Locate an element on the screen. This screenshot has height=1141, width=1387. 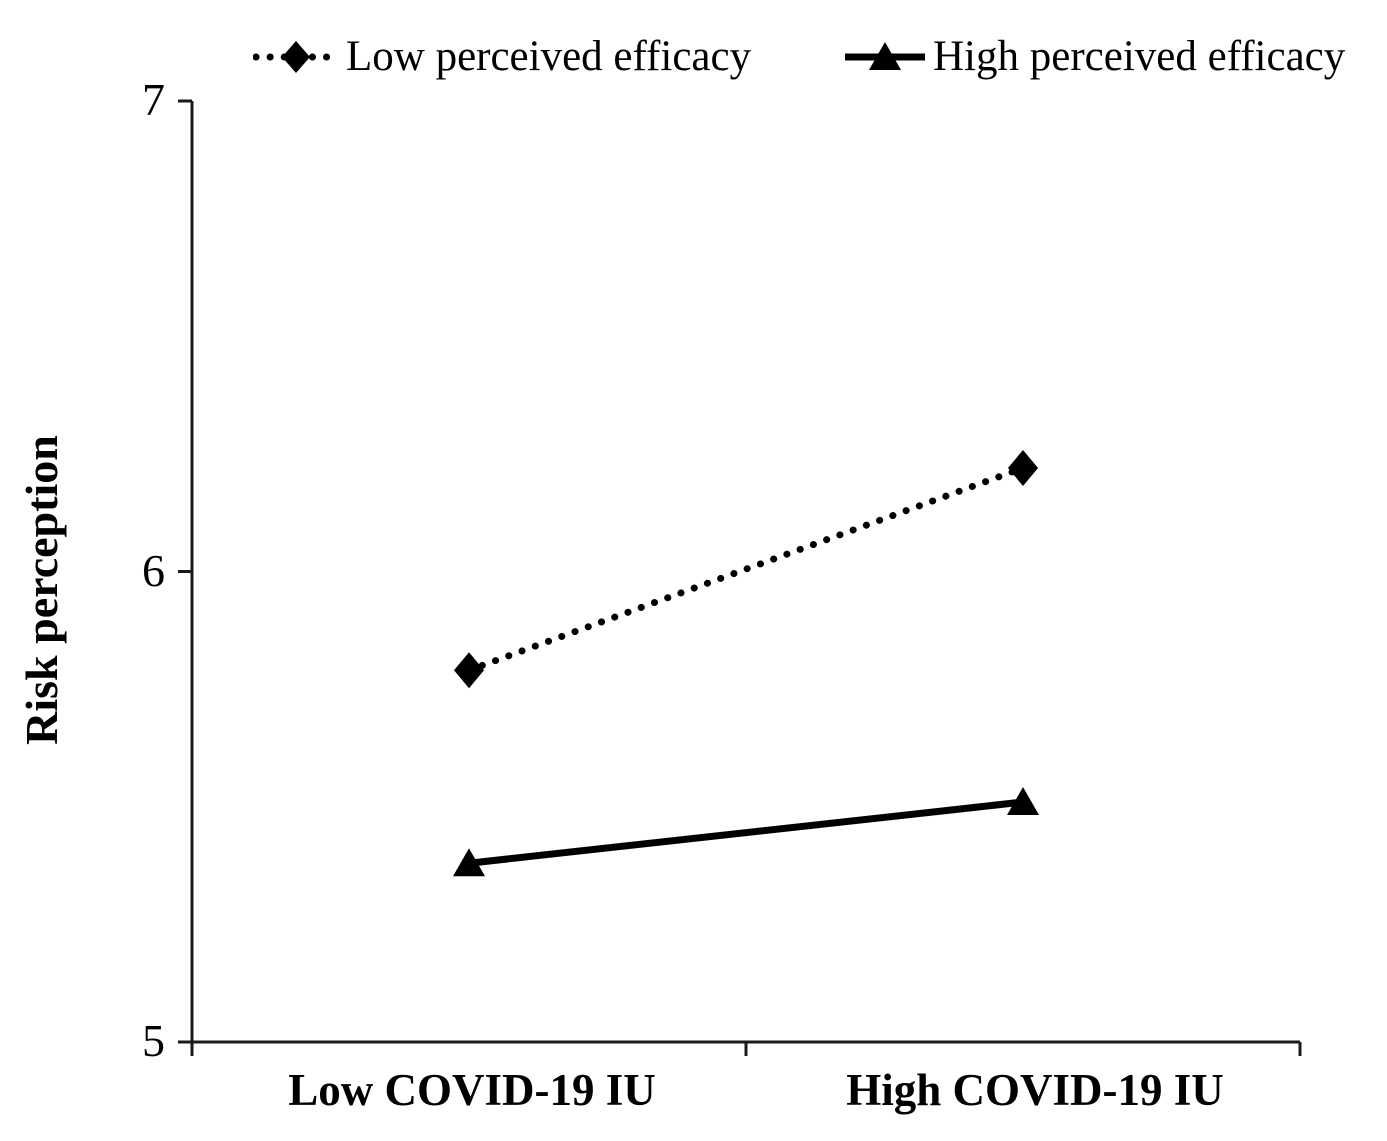
x-category-label-high: High COVID-19 IU is located at coordinates (1035, 1090).